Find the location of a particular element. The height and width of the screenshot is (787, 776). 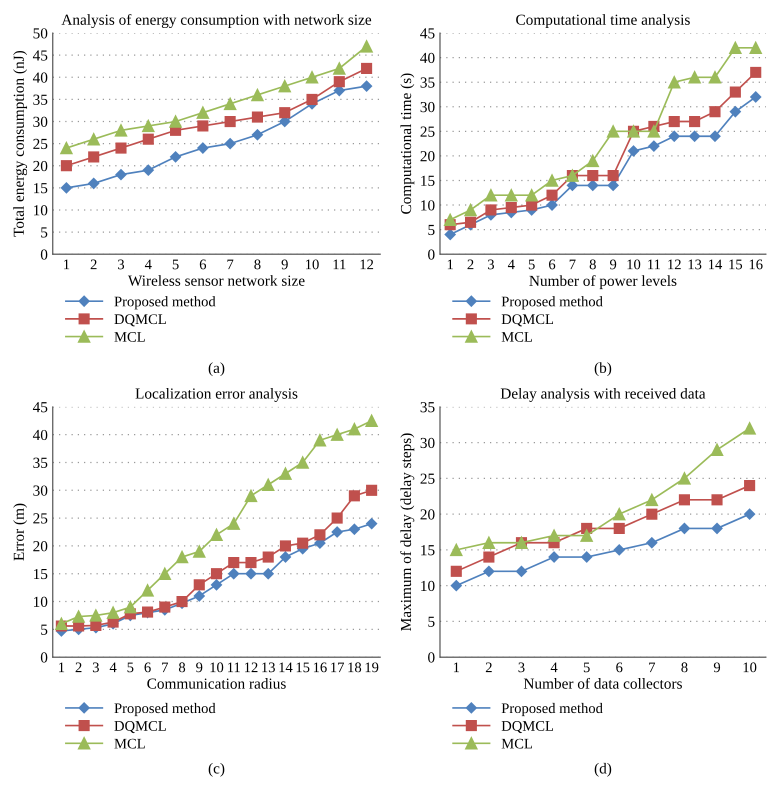

x-axis-title: Number of data collectors is located at coordinates (603, 683).